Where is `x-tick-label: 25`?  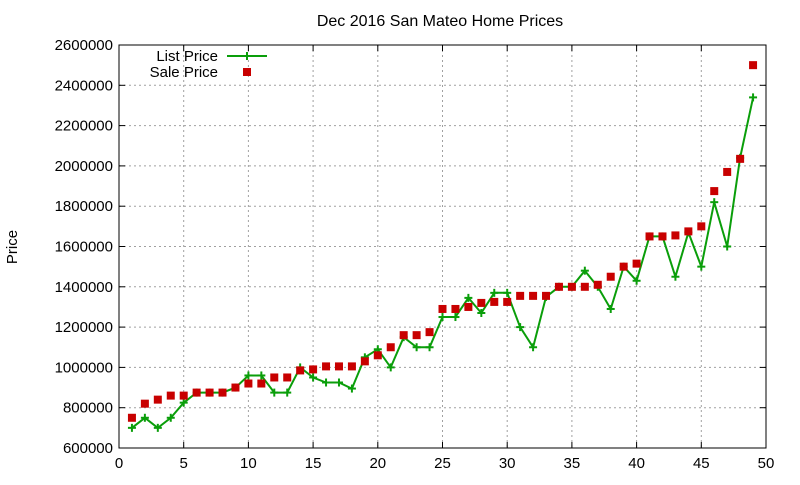 x-tick-label: 25 is located at coordinates (442, 463).